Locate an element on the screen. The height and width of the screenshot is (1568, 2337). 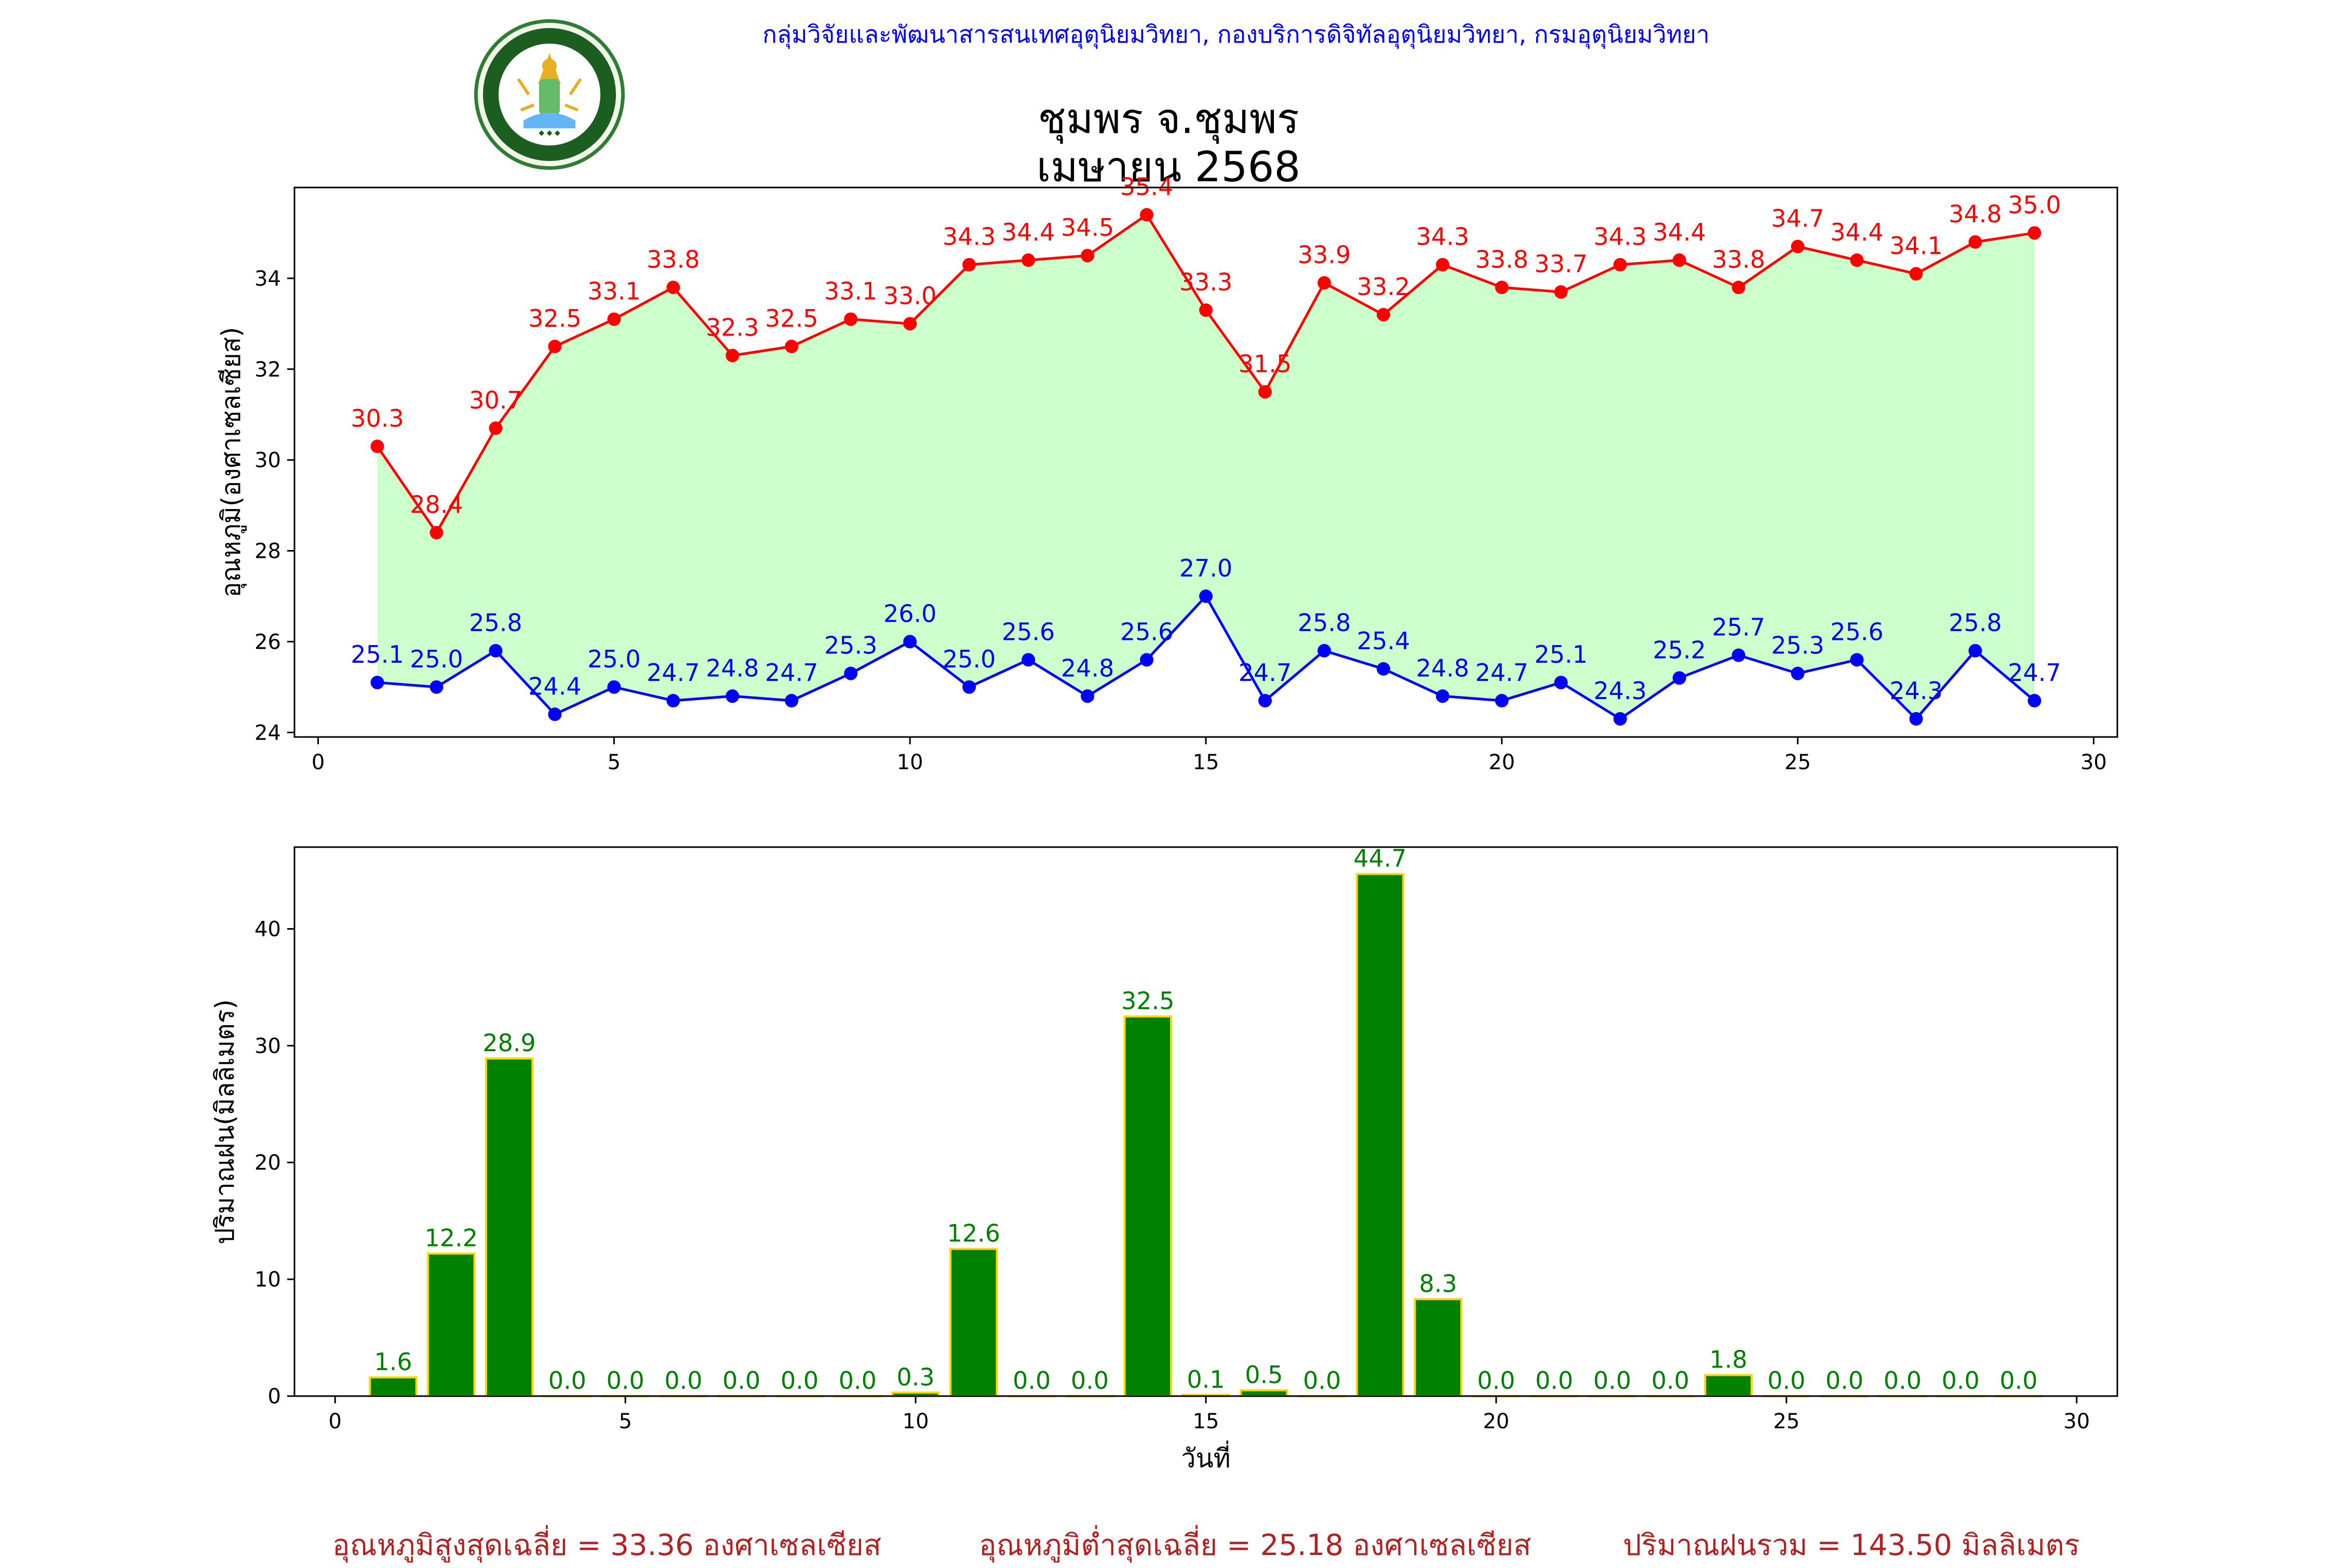
rainfall-y-tick-label: 30 is located at coordinates (267, 1046).